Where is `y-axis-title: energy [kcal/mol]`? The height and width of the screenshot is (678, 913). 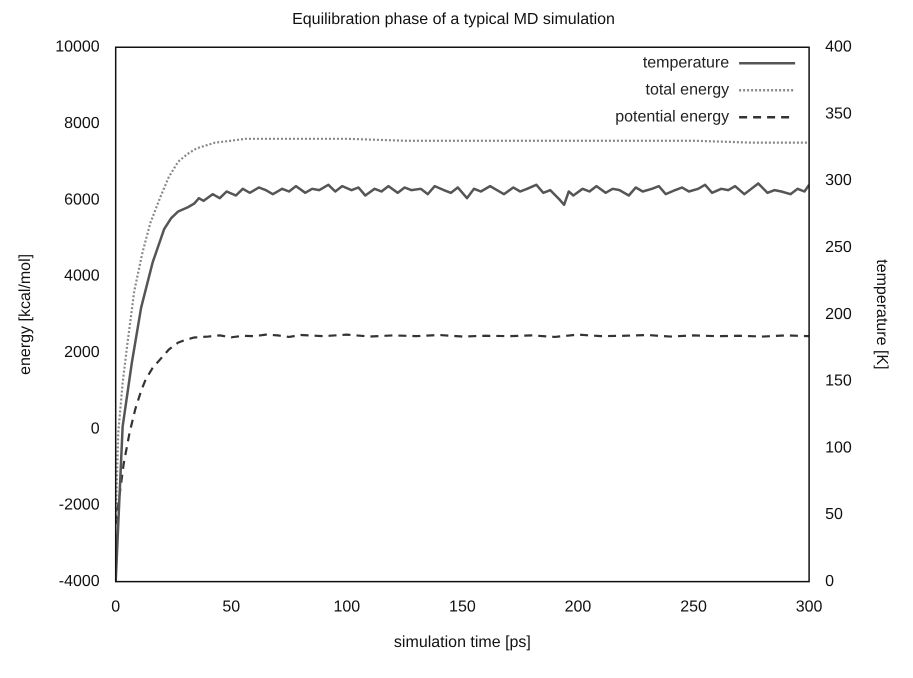 y-axis-title: energy [kcal/mol] is located at coordinates (25, 314).